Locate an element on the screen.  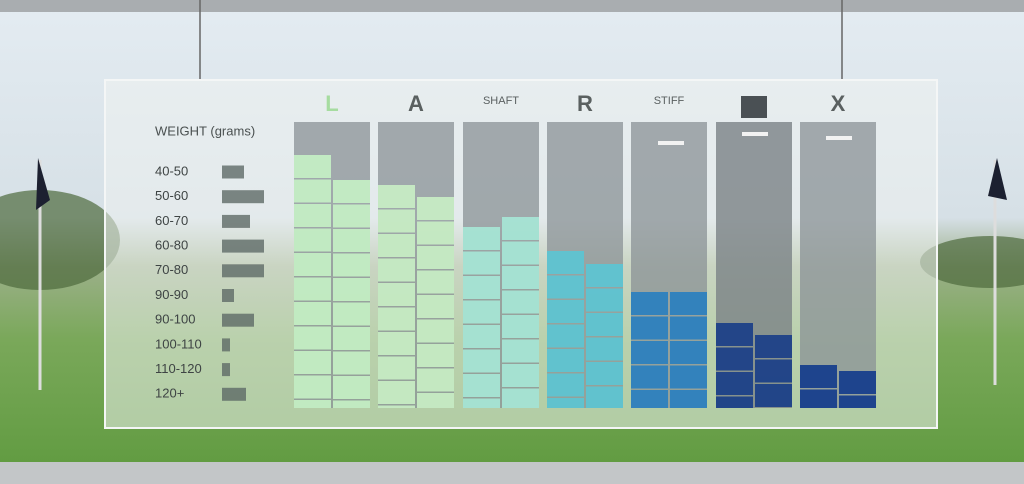
weight-label: 70-80 is located at coordinates (171, 269).